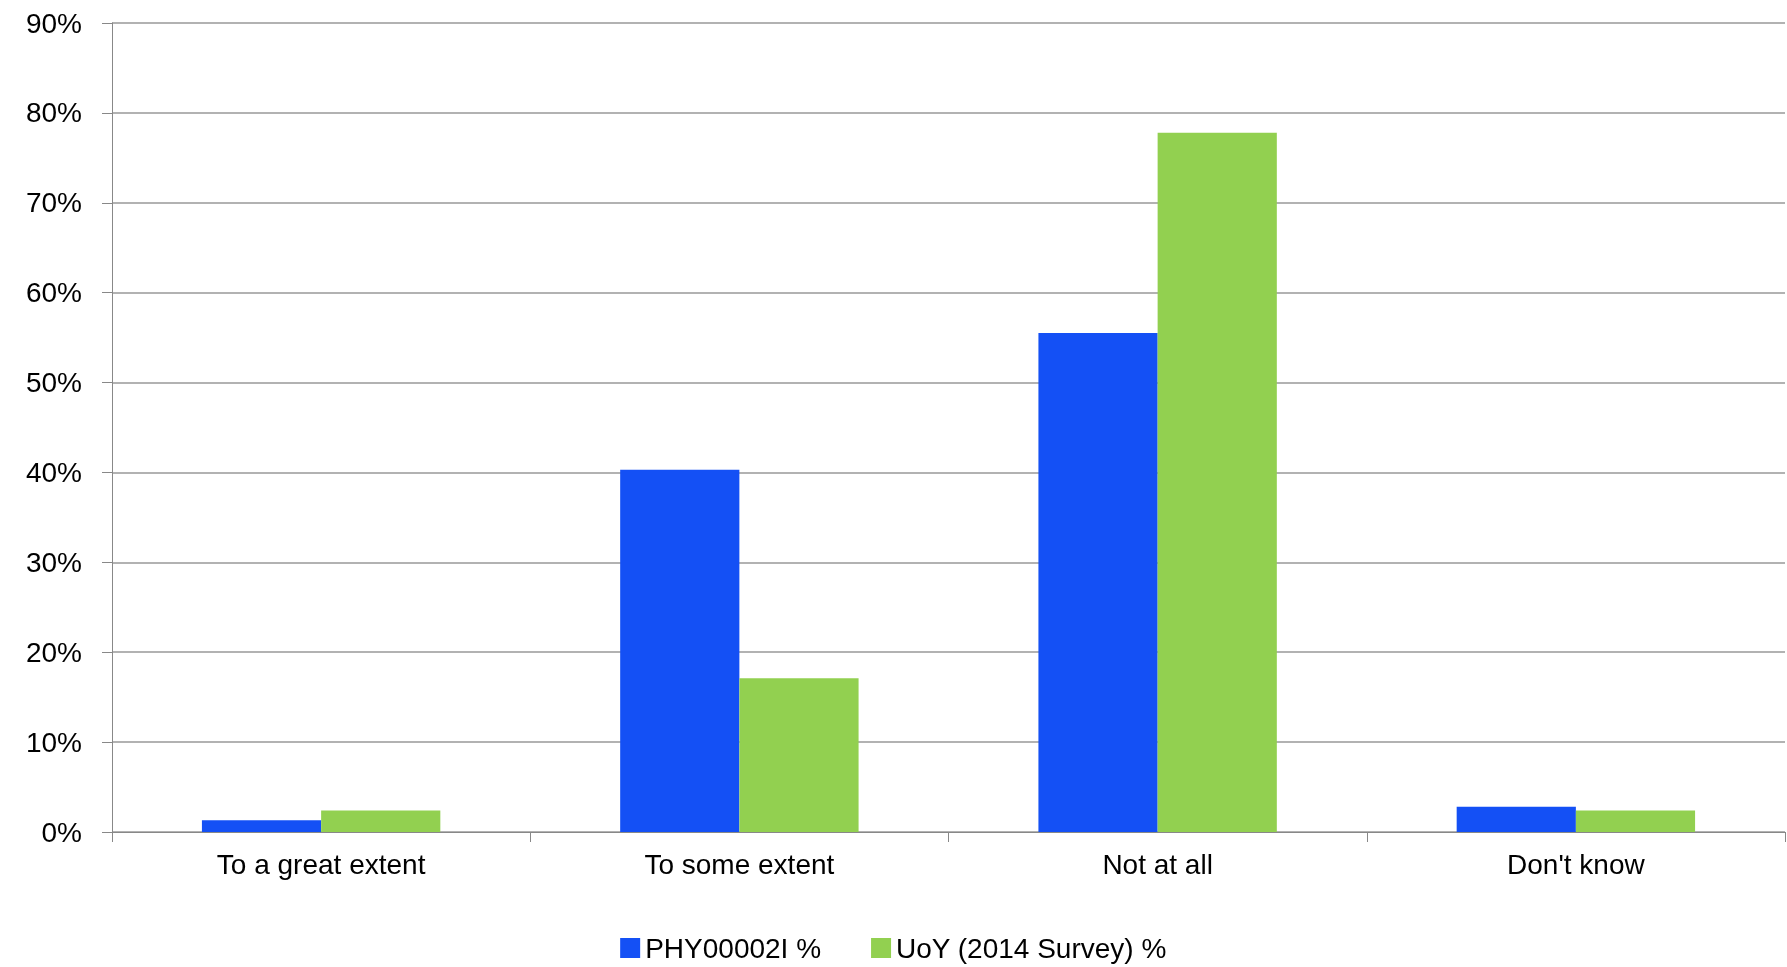  What do you see at coordinates (53, 742) in the screenshot?
I see `y-tick-label: 10%` at bounding box center [53, 742].